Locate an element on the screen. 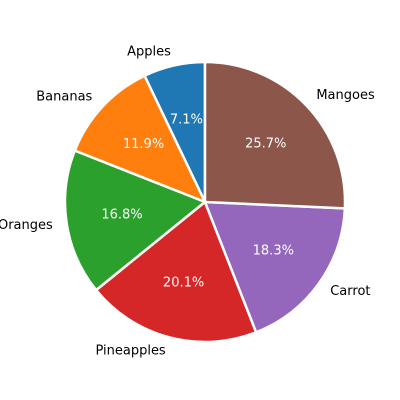 The width and height of the screenshot is (400, 400). pie-slice-bananas is located at coordinates (140, 139).